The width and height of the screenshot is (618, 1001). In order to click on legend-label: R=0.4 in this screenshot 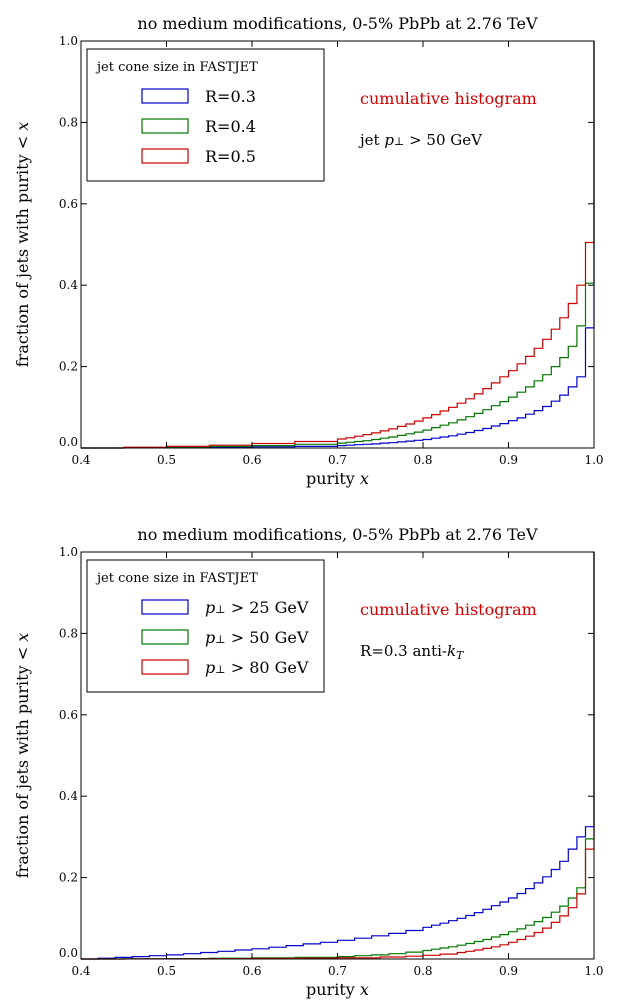, I will do `click(230, 126)`.